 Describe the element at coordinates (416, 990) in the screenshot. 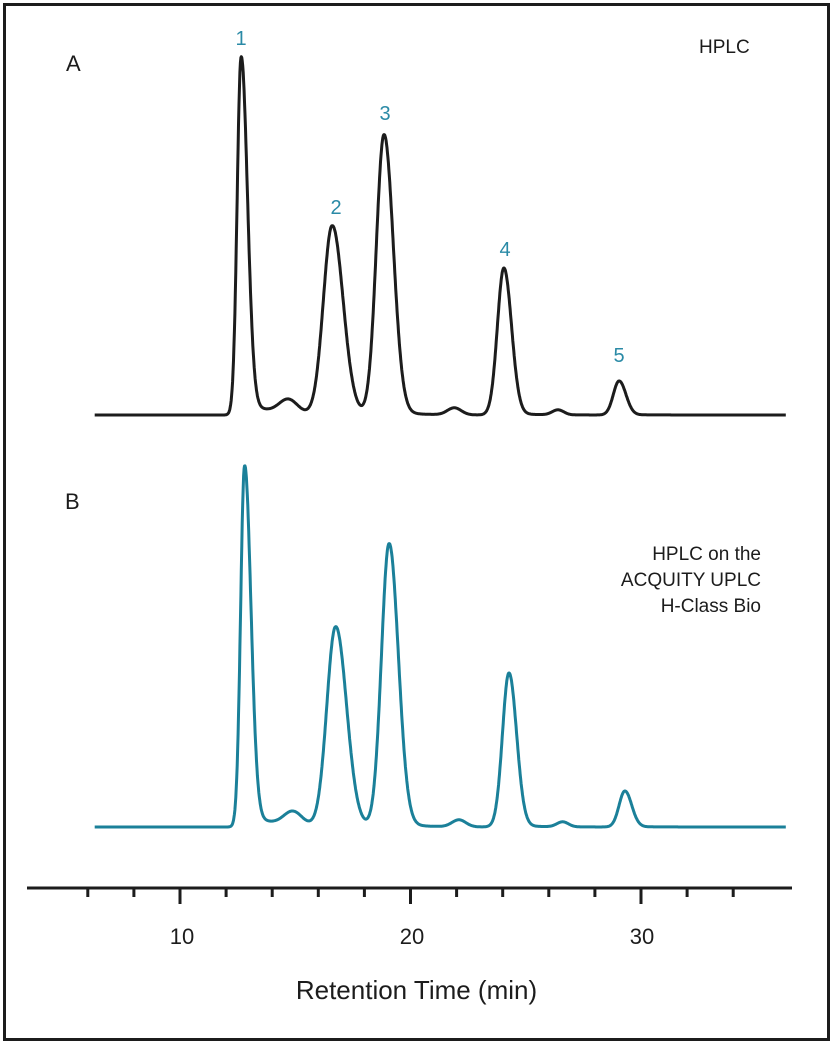

I see `x-axis-label: Retention Time (min)` at that location.